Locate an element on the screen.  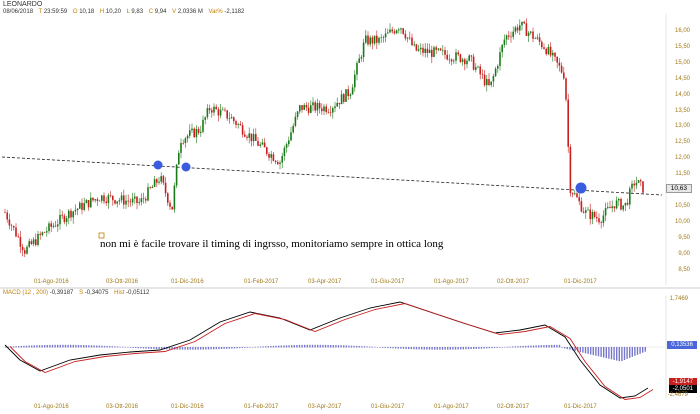
price-tick: 10,50 is located at coordinates (682, 205).